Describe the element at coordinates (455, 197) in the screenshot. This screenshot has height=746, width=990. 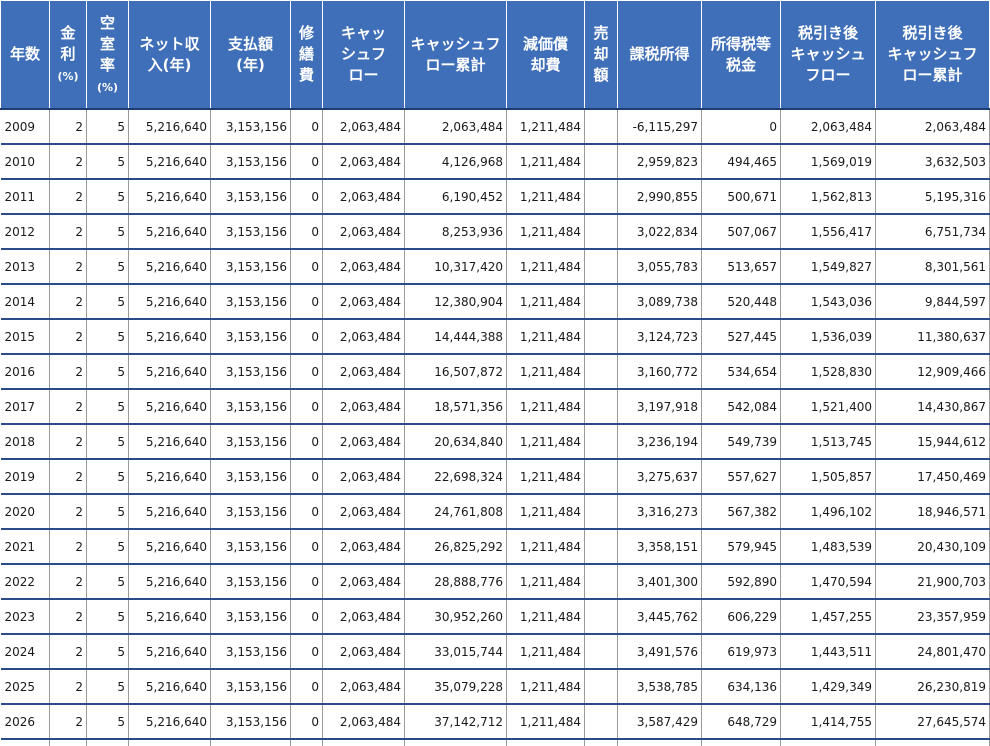
I see `cell-cashflow-cumulative: 6,190,452` at that location.